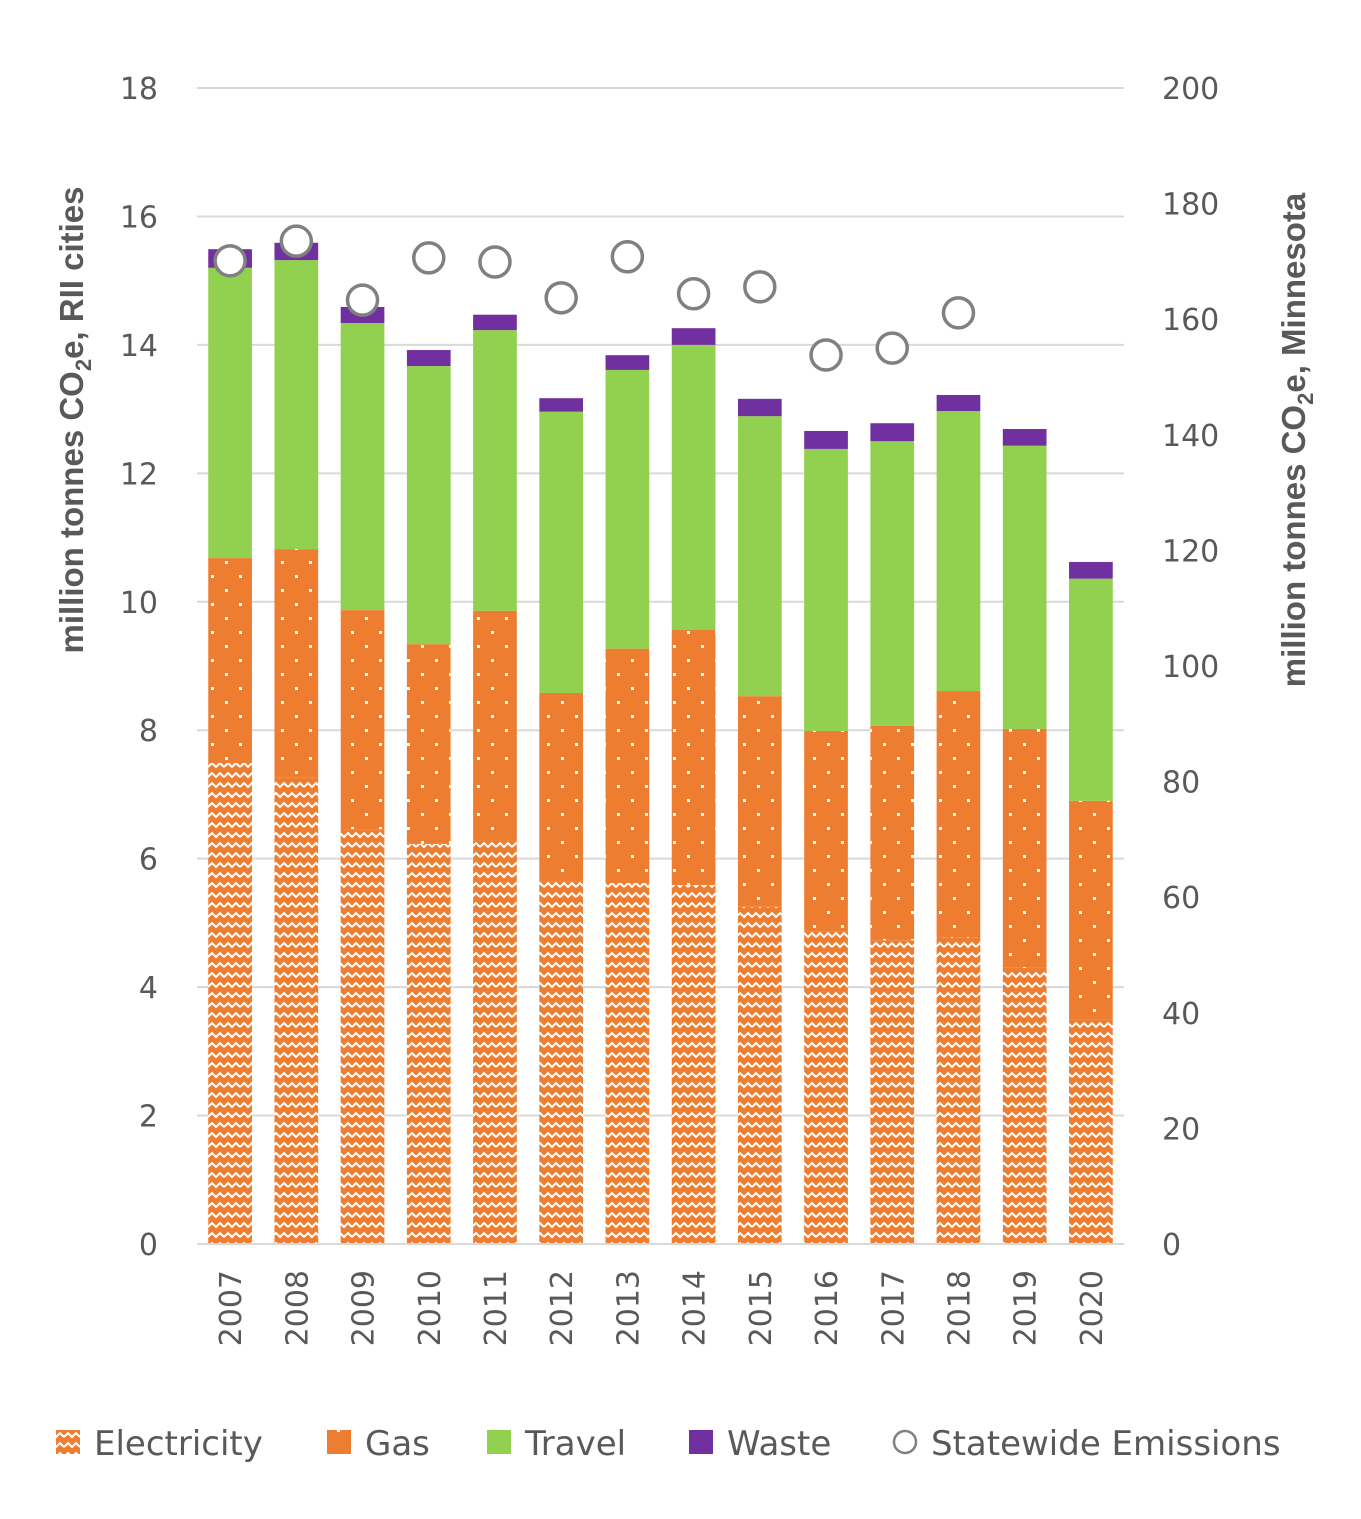  I want to click on bar-gas-2009, so click(362, 720).